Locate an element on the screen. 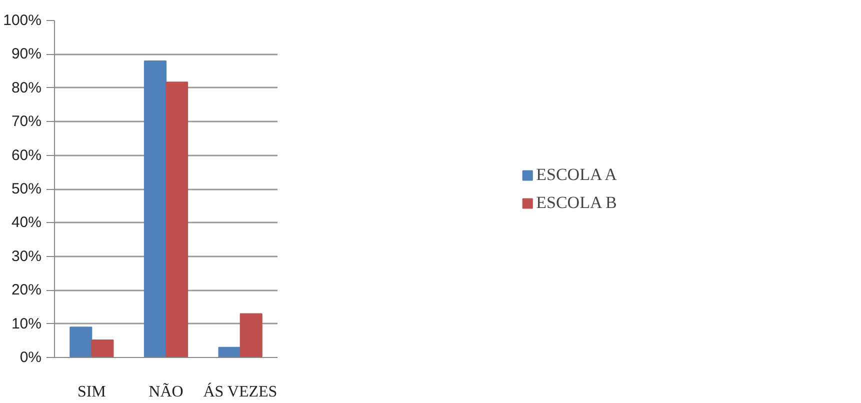 This screenshot has width=861, height=403. x-tick-label: SIM is located at coordinates (91, 392).